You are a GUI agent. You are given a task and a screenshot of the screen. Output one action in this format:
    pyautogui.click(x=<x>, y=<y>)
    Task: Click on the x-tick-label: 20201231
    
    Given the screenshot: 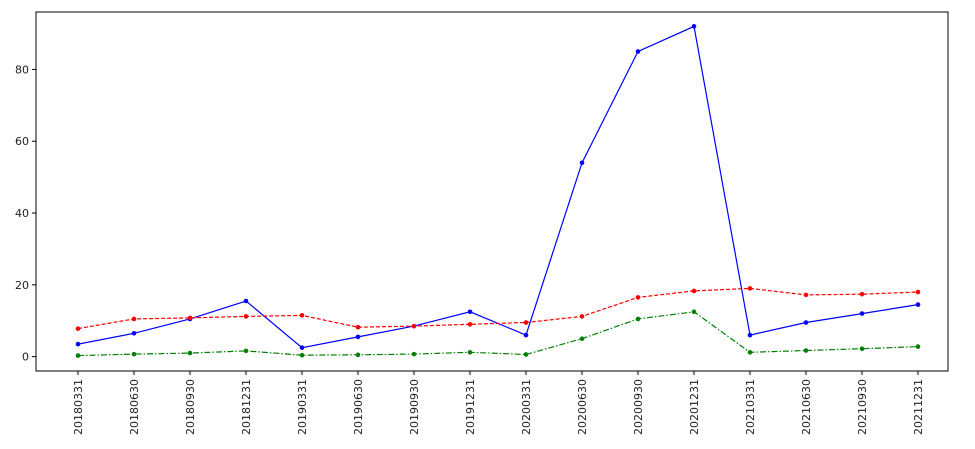 What is the action you would take?
    pyautogui.click(x=694, y=407)
    